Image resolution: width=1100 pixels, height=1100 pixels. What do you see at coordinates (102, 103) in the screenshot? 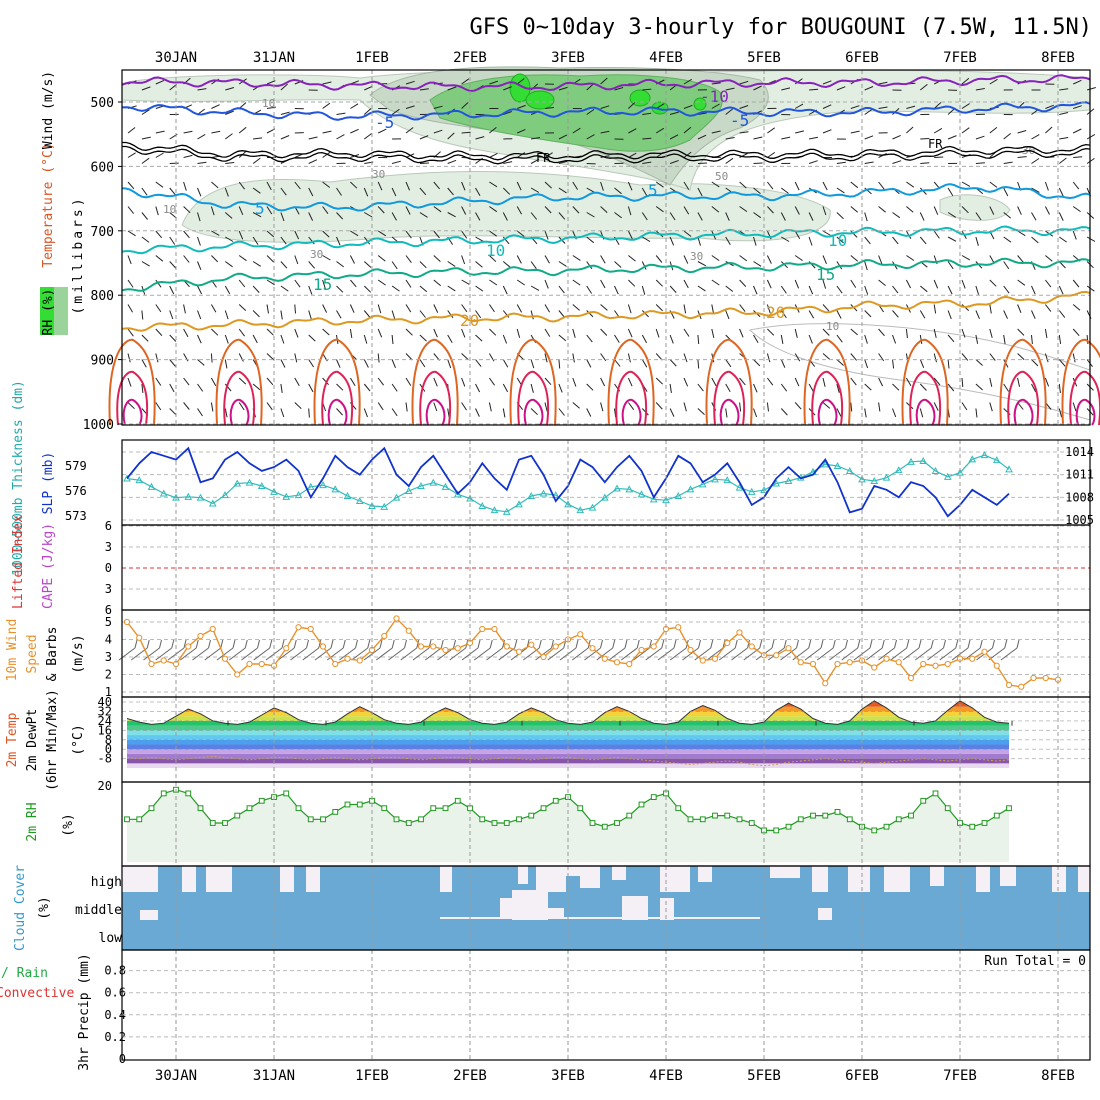
I see `pressure-tick-500: 500` at bounding box center [102, 103].